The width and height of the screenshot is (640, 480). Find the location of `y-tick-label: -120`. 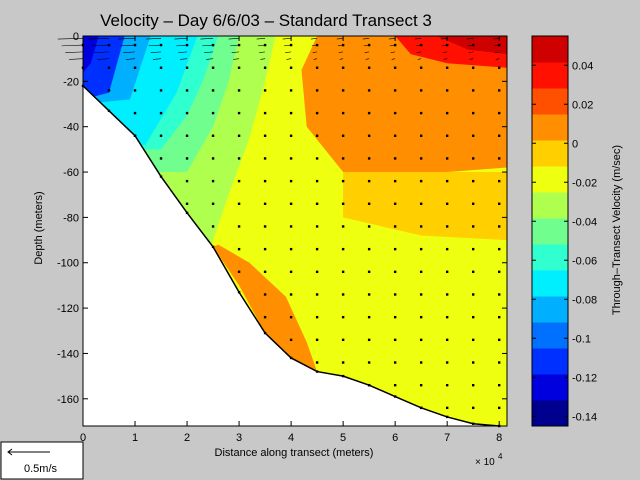

y-tick-label: -120 is located at coordinates (68, 309).